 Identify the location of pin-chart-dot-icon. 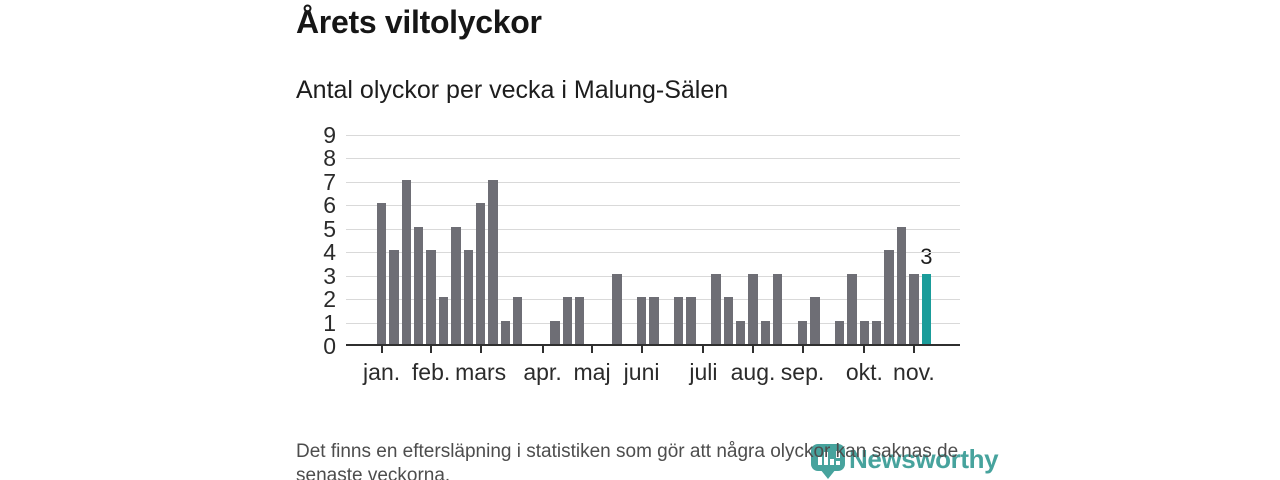
(838, 463).